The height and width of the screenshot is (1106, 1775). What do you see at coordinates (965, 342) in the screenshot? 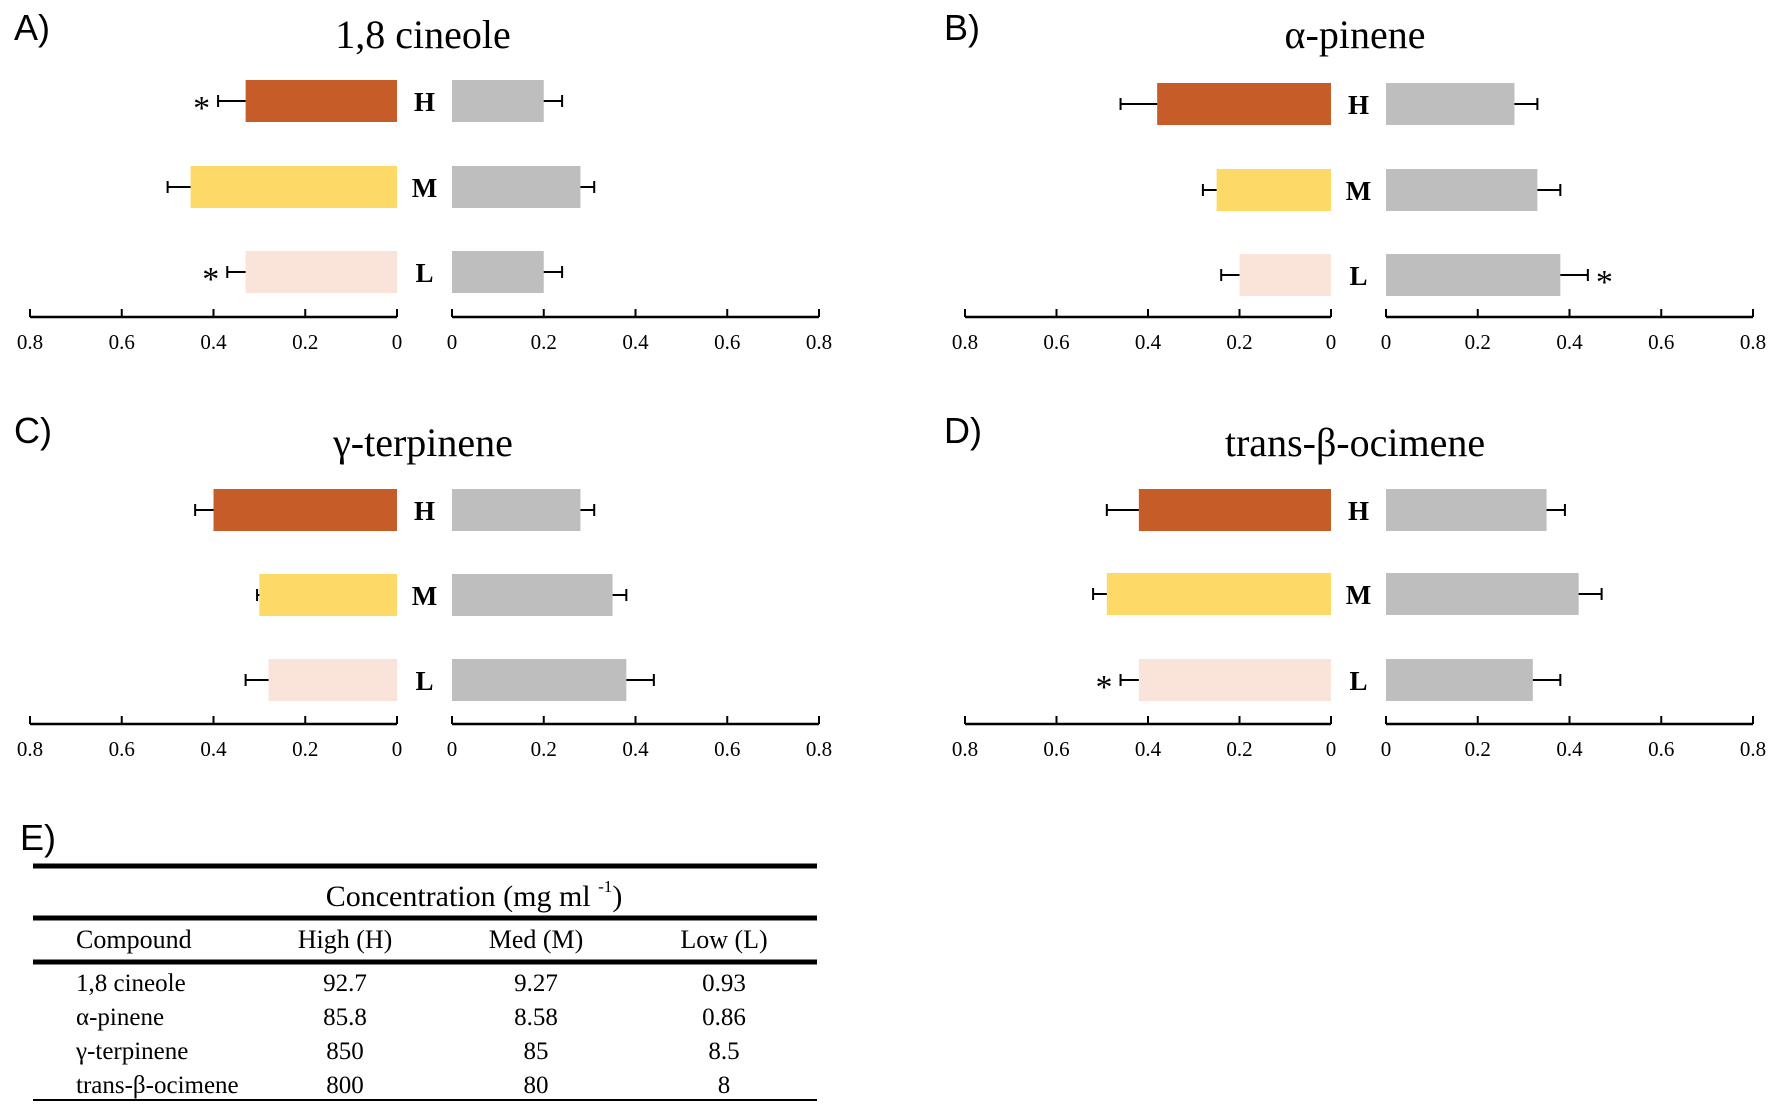
I see `panel-2-tick-label-0: 0.8` at bounding box center [965, 342].